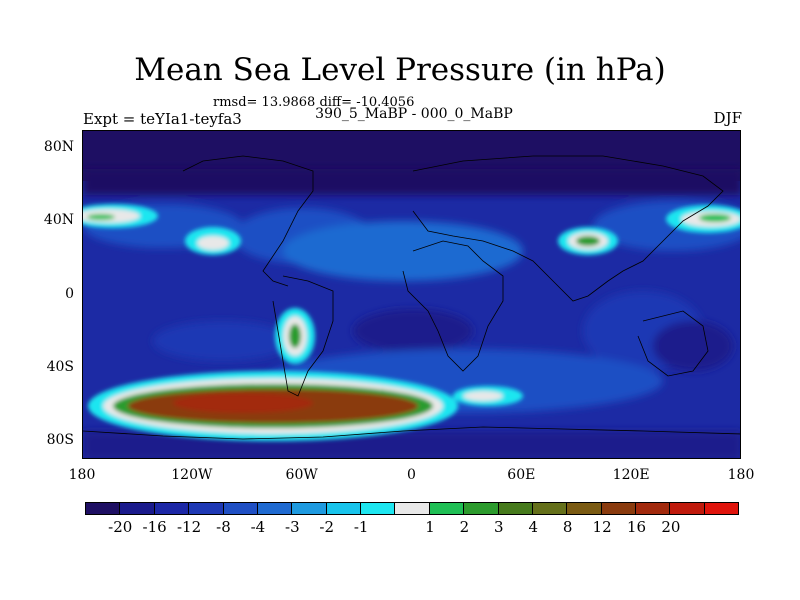  Describe the element at coordinates (327, 527) in the screenshot. I see `colorbar-label: -2` at that location.